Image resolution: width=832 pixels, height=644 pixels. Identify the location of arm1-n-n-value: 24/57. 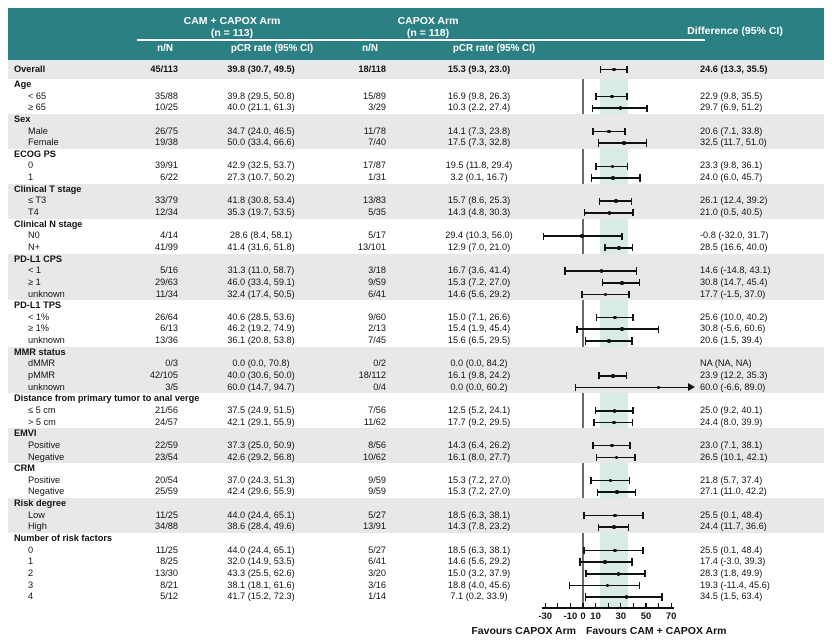
(166, 421).